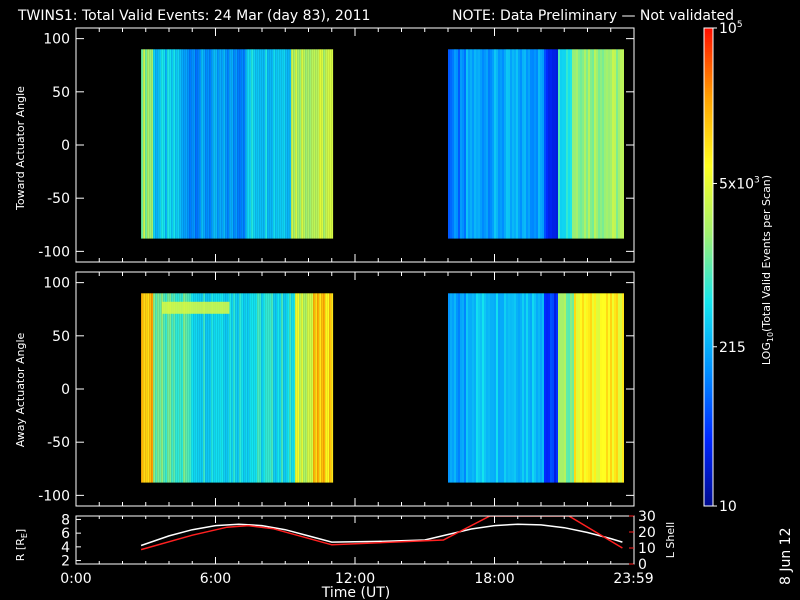 This screenshot has width=800, height=600. I want to click on x-tick-label: 18:00, so click(494, 579).